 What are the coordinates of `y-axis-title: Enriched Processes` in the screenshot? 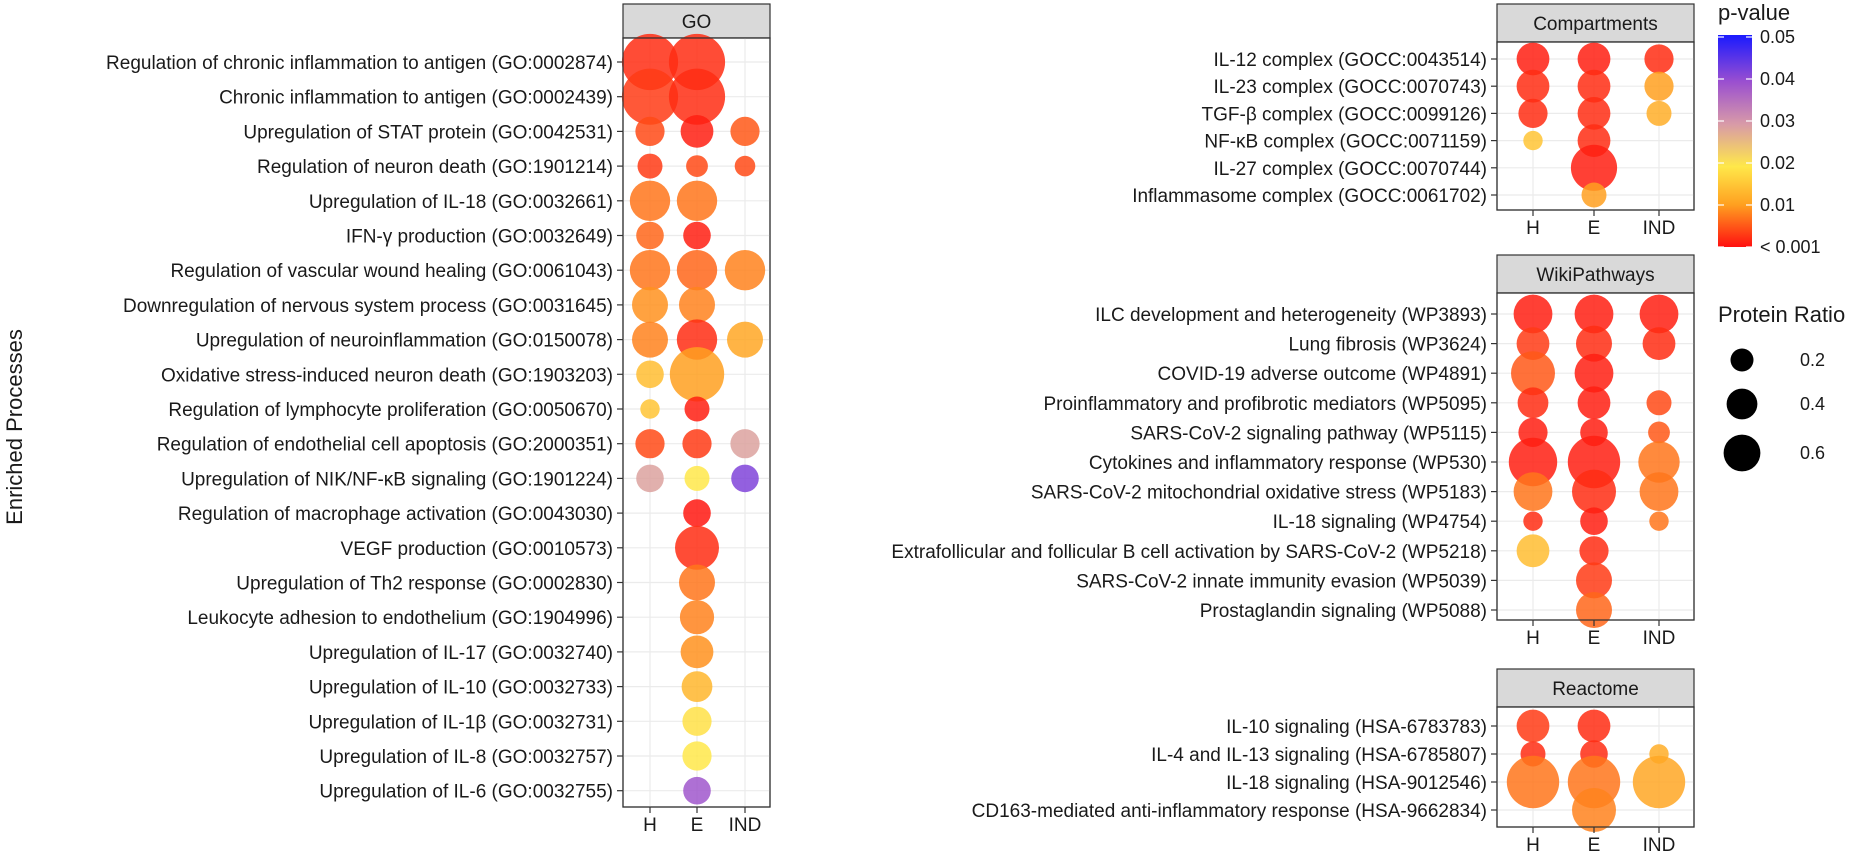 It's located at (14, 427).